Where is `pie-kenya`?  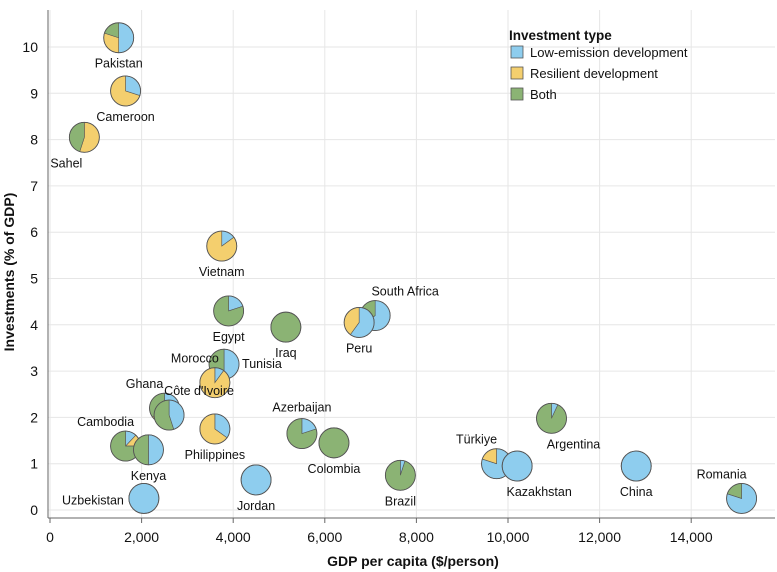
pie-kenya is located at coordinates (148, 450).